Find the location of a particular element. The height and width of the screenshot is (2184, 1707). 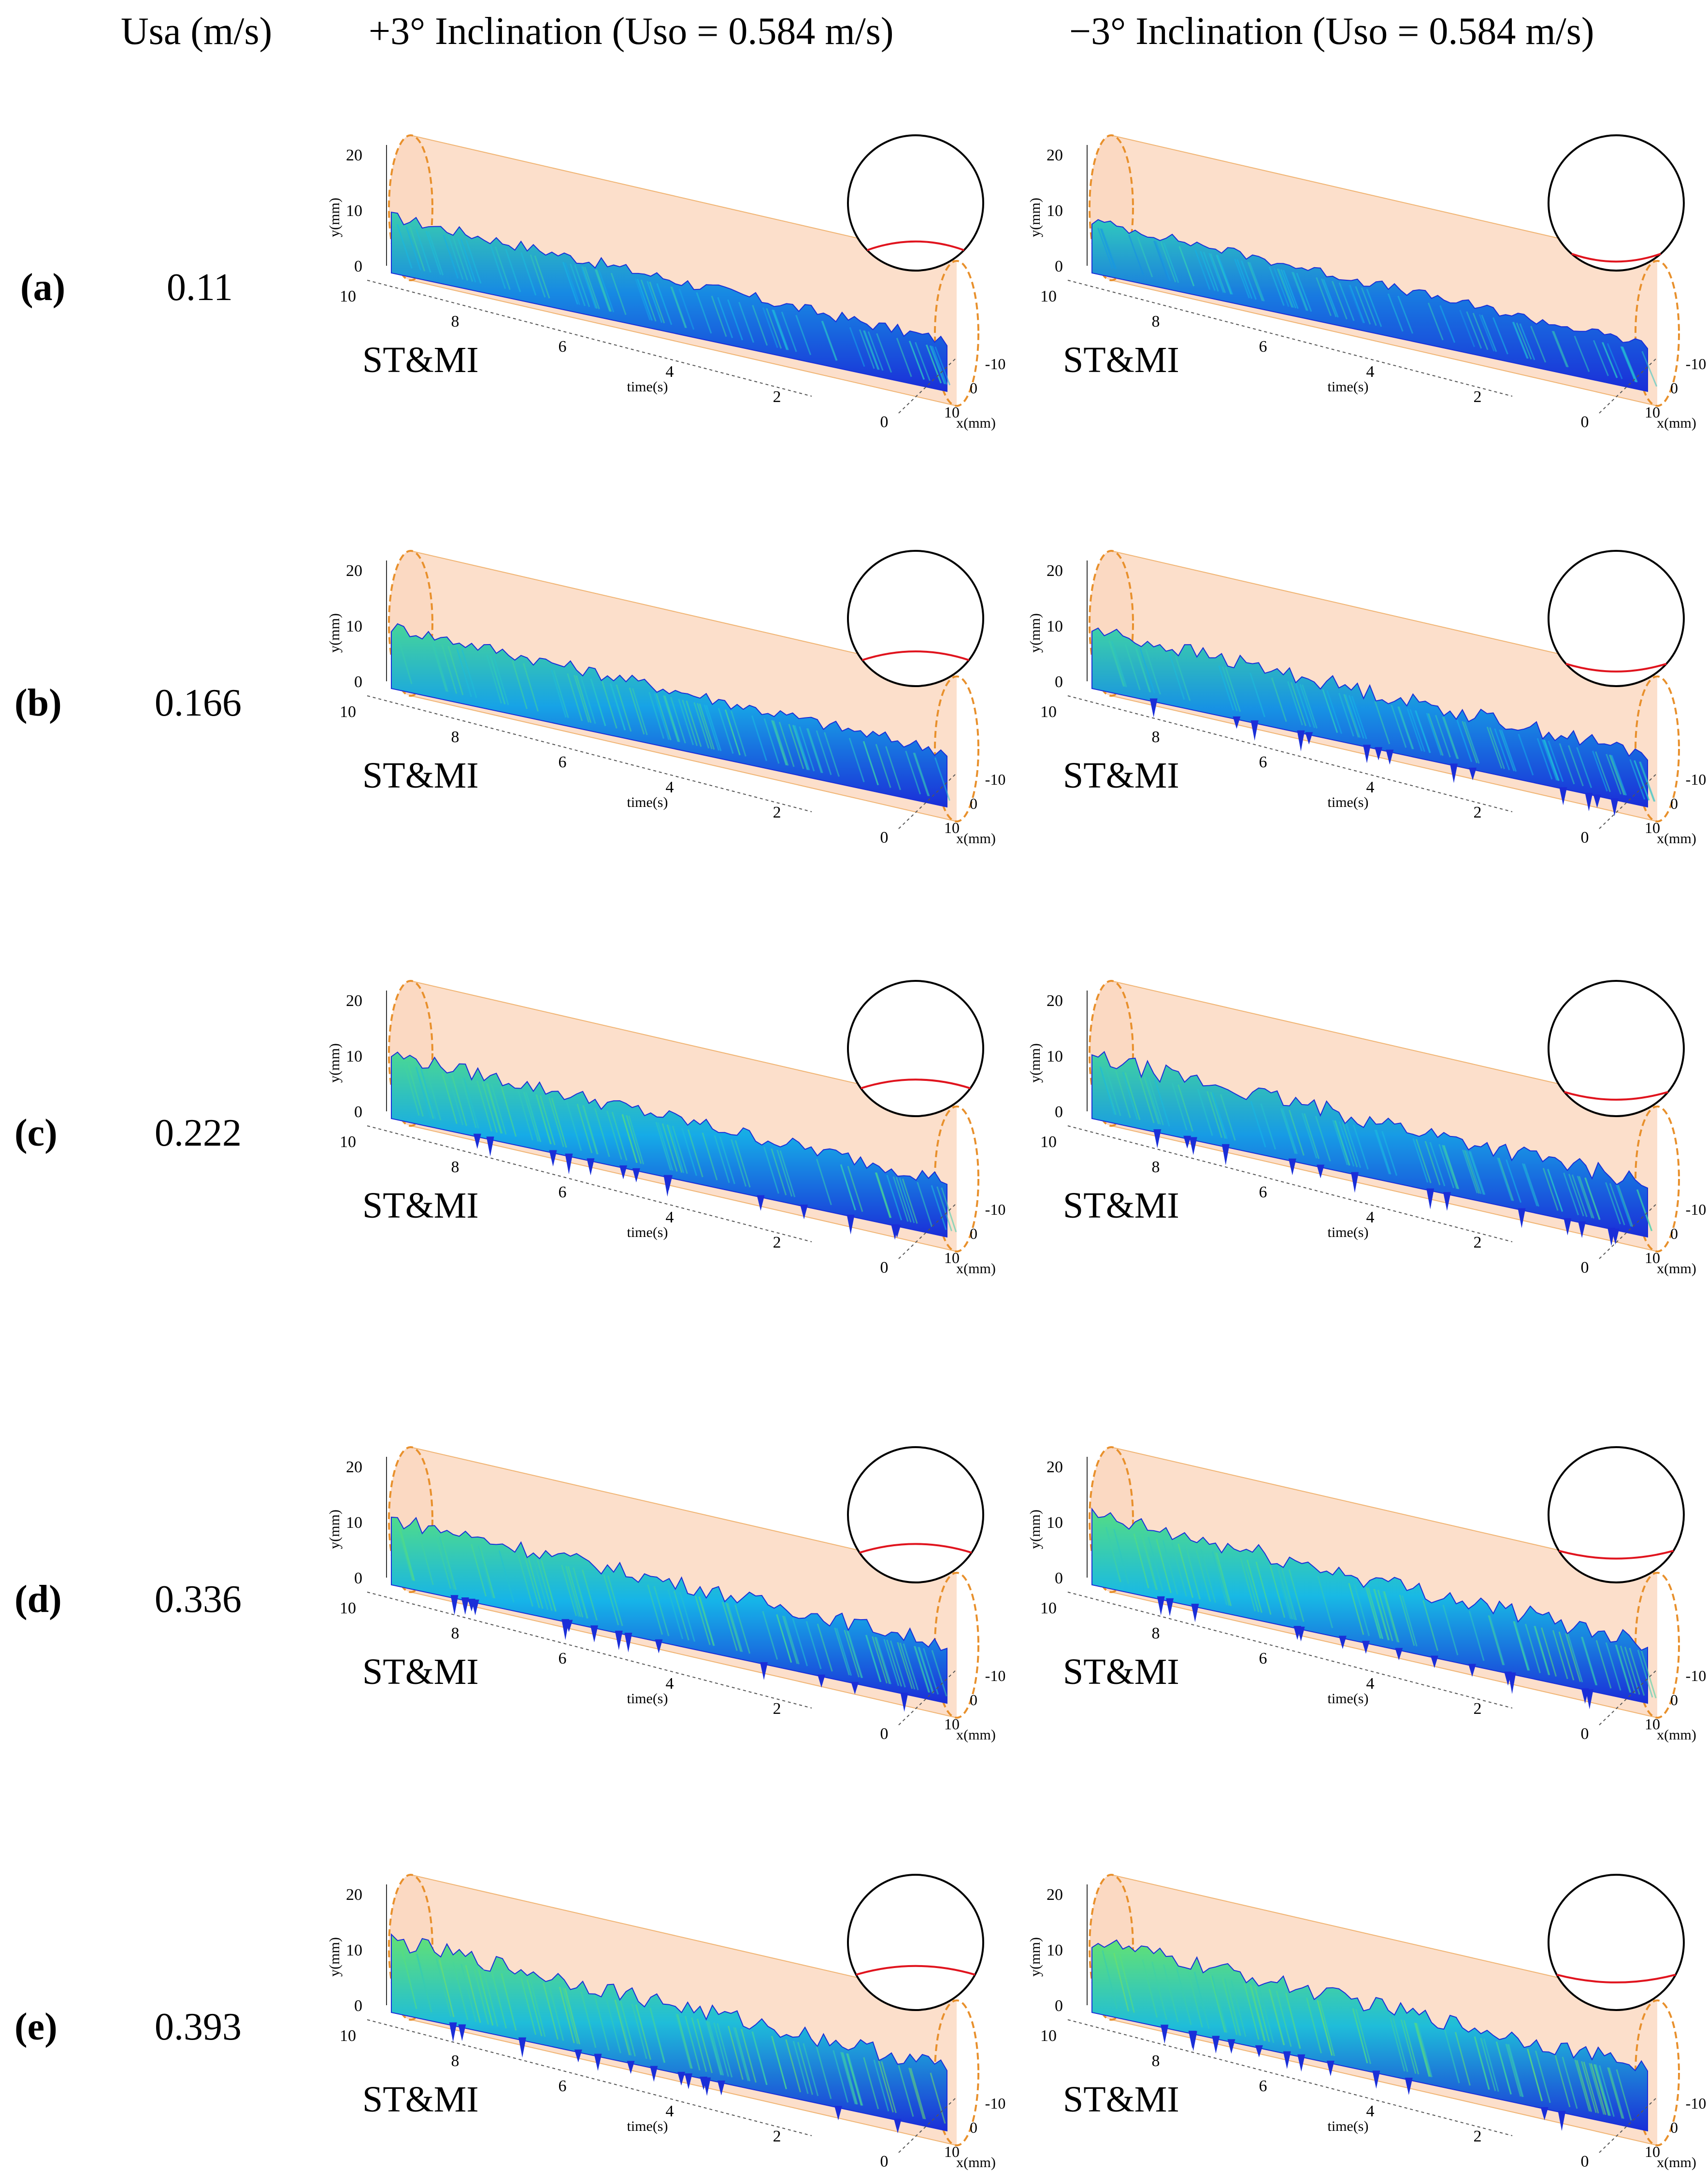

row-label: (b) is located at coordinates (38, 703).